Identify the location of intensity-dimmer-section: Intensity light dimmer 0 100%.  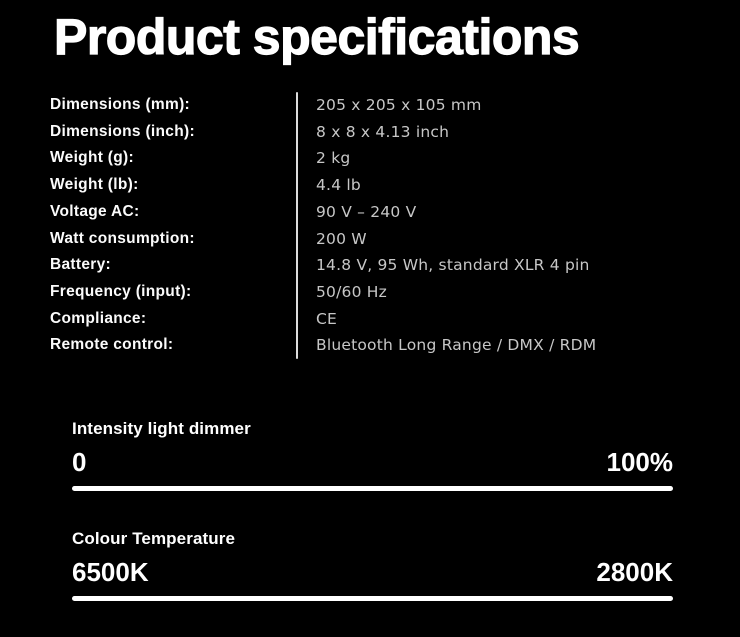
(372, 454).